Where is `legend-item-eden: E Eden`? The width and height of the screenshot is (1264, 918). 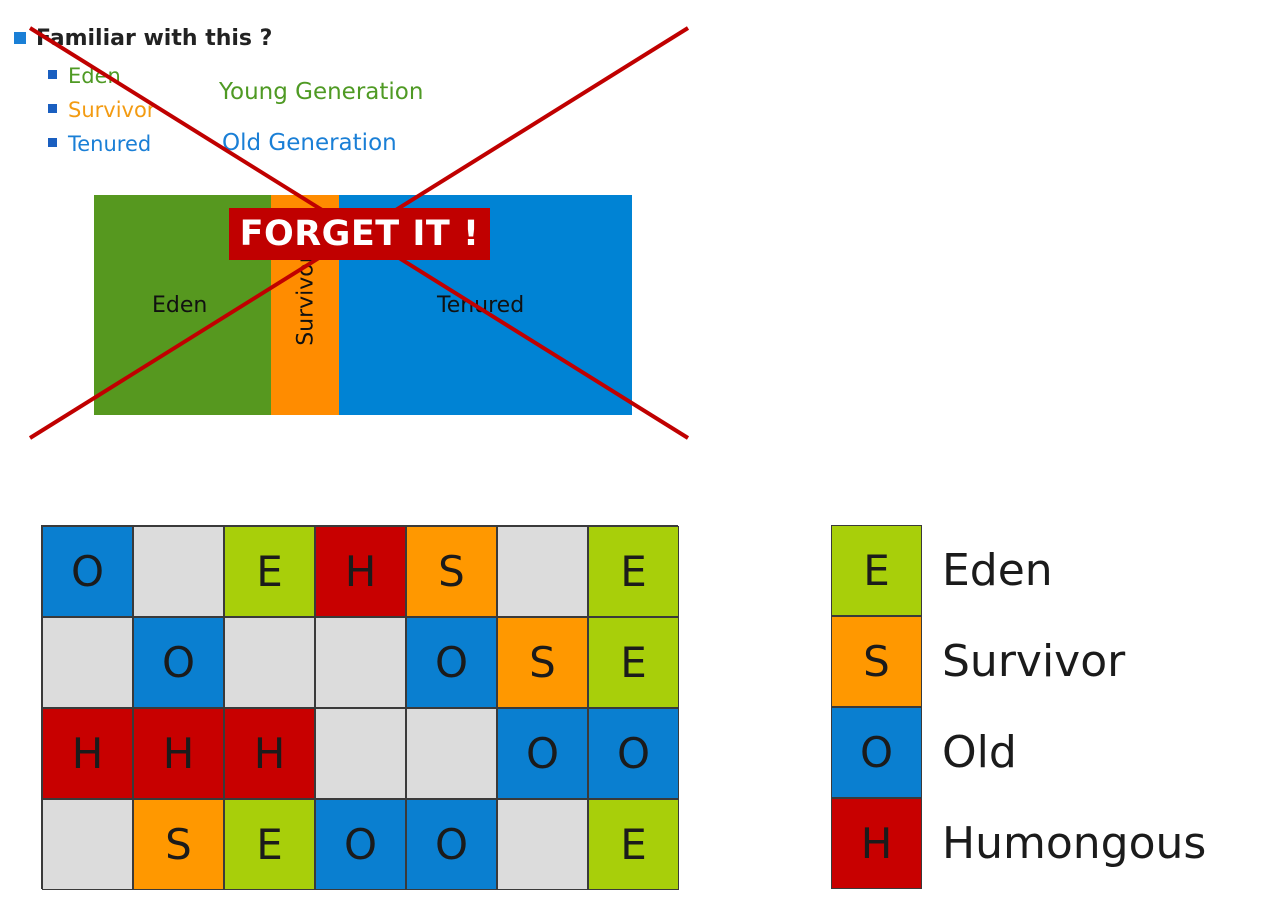 legend-item-eden: E Eden is located at coordinates (1041, 570).